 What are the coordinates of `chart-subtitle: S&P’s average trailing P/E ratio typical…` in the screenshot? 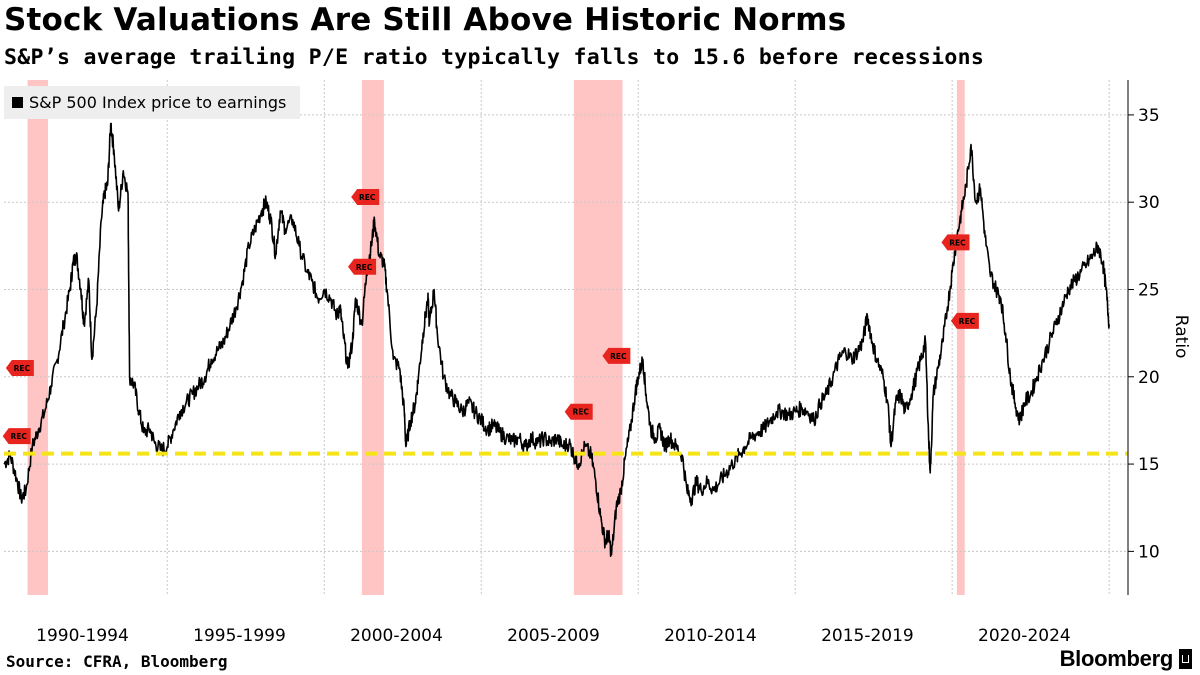 It's located at (494, 57).